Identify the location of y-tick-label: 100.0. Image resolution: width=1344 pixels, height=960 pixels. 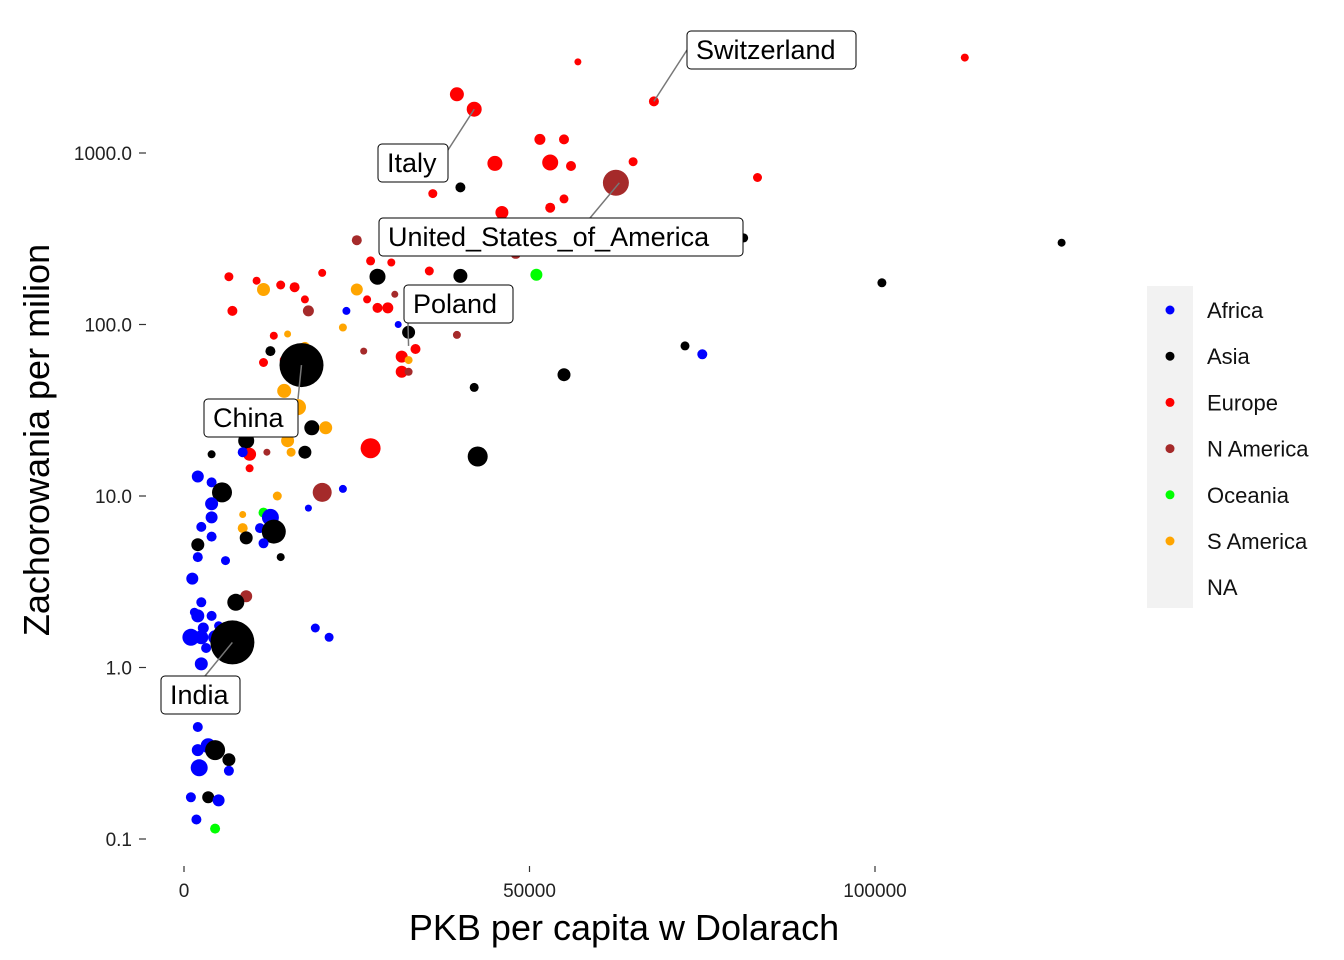
(108, 326).